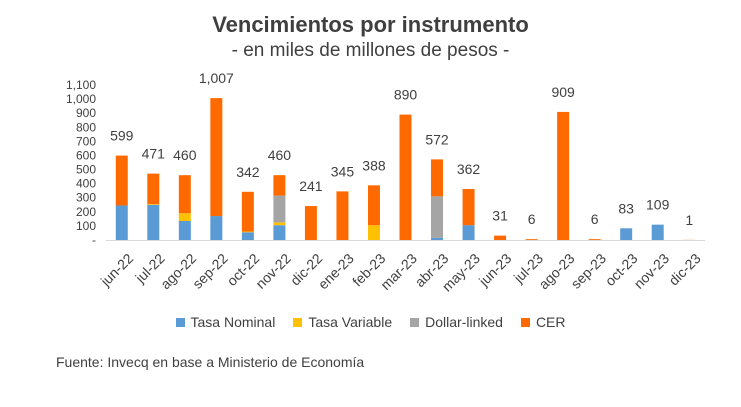  What do you see at coordinates (374, 165) in the screenshot?
I see `data-label-total: 388` at bounding box center [374, 165].